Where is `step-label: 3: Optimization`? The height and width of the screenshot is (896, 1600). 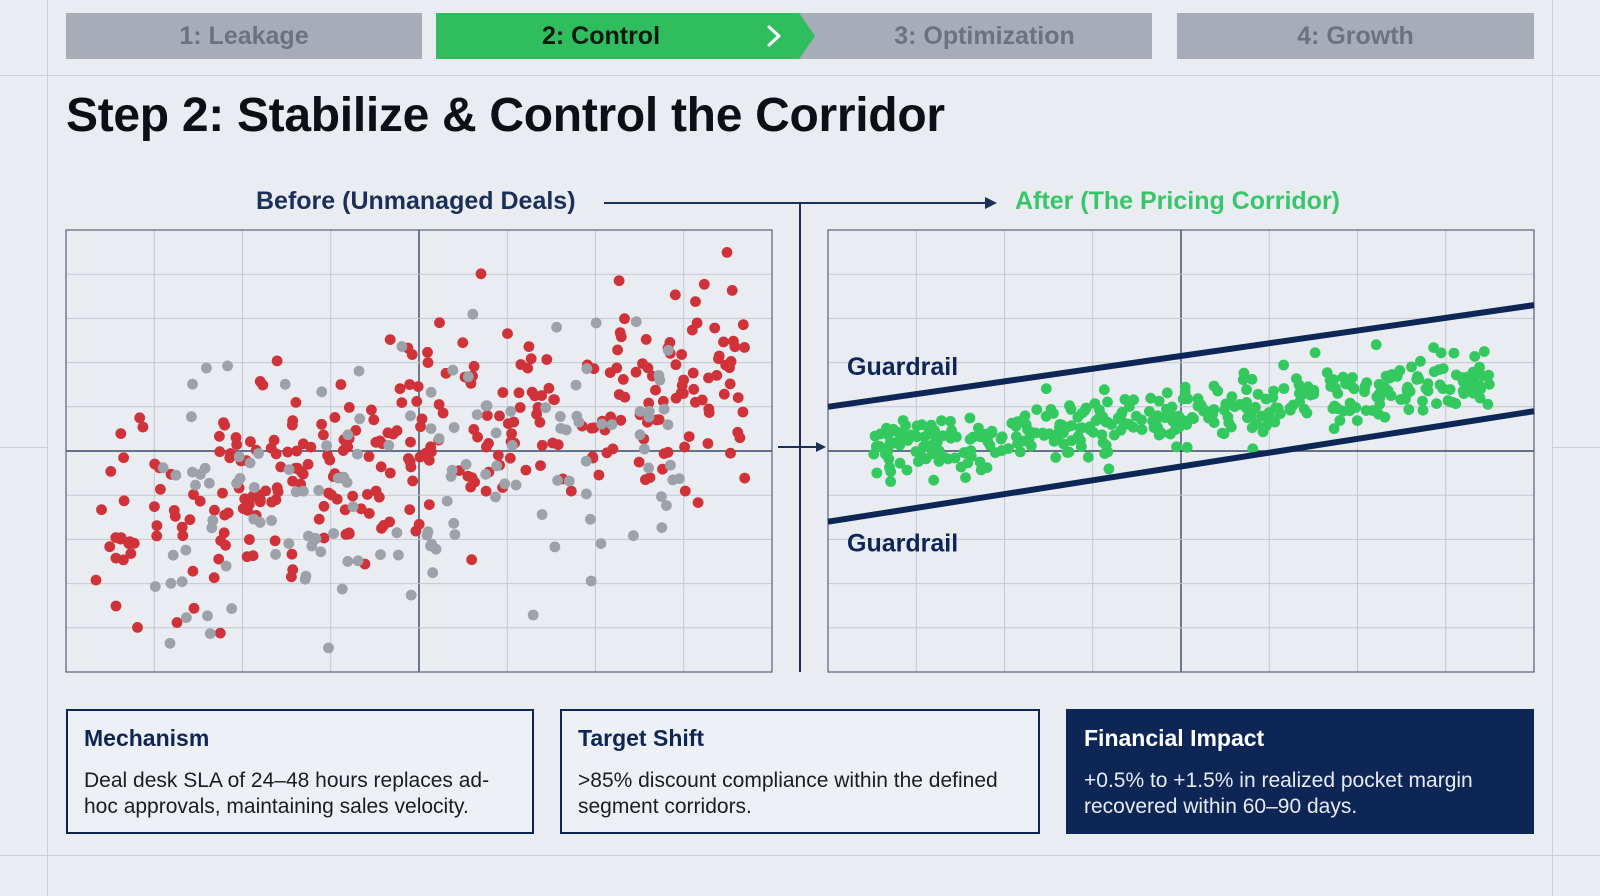
step-label: 3: Optimization is located at coordinates (984, 35).